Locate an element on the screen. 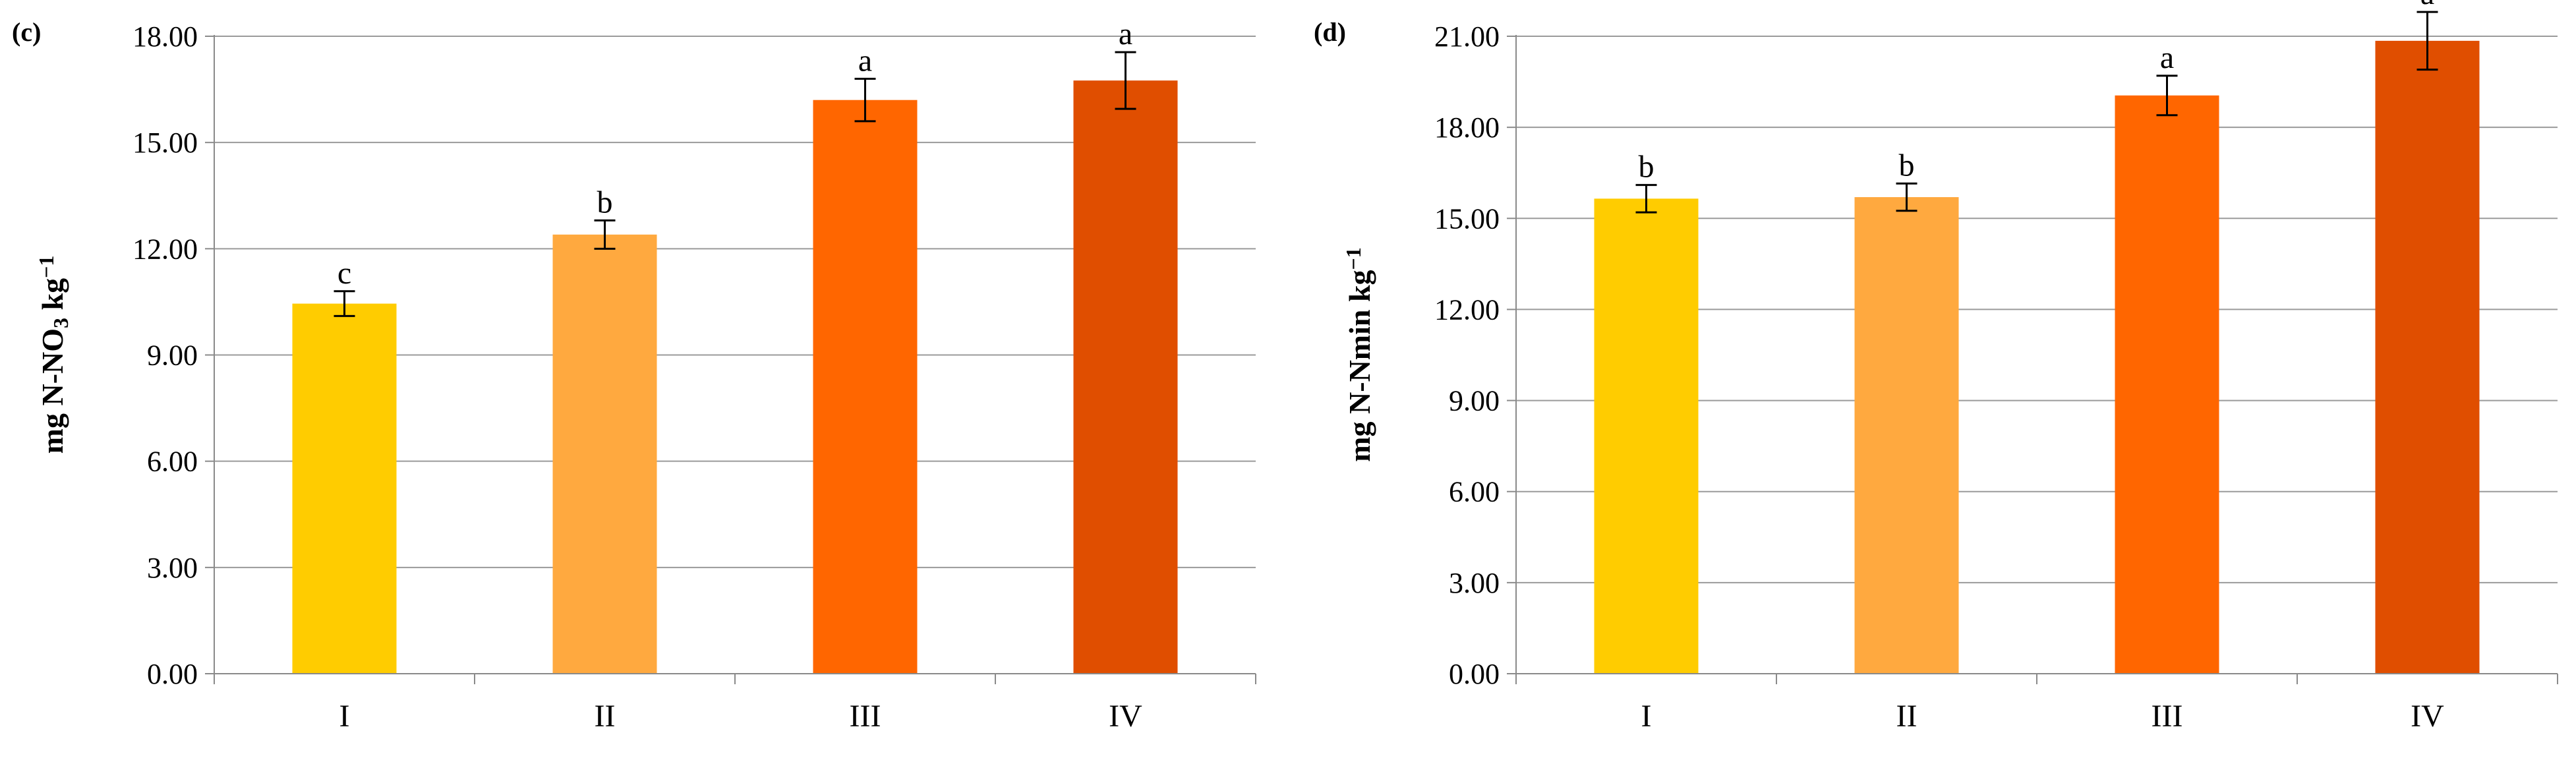 This screenshot has height=764, width=2576. y-axis-label: mg N-Nmin kg−1 is located at coordinates (1358, 354).